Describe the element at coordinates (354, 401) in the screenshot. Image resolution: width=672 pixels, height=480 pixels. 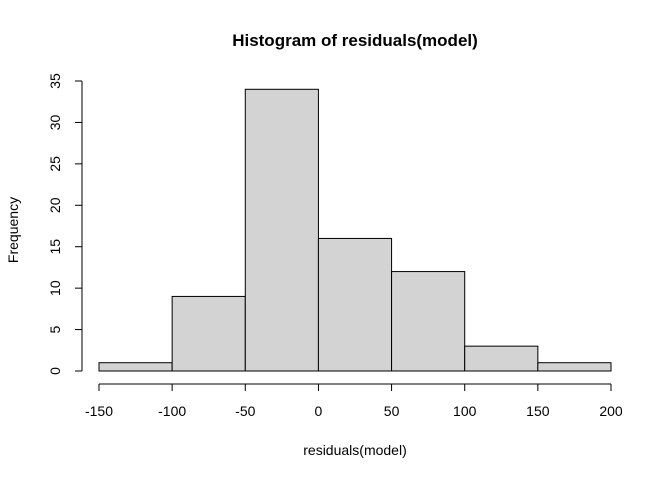
I see `x-axis: -150 -100 -50 0 50 100 150 200` at that location.